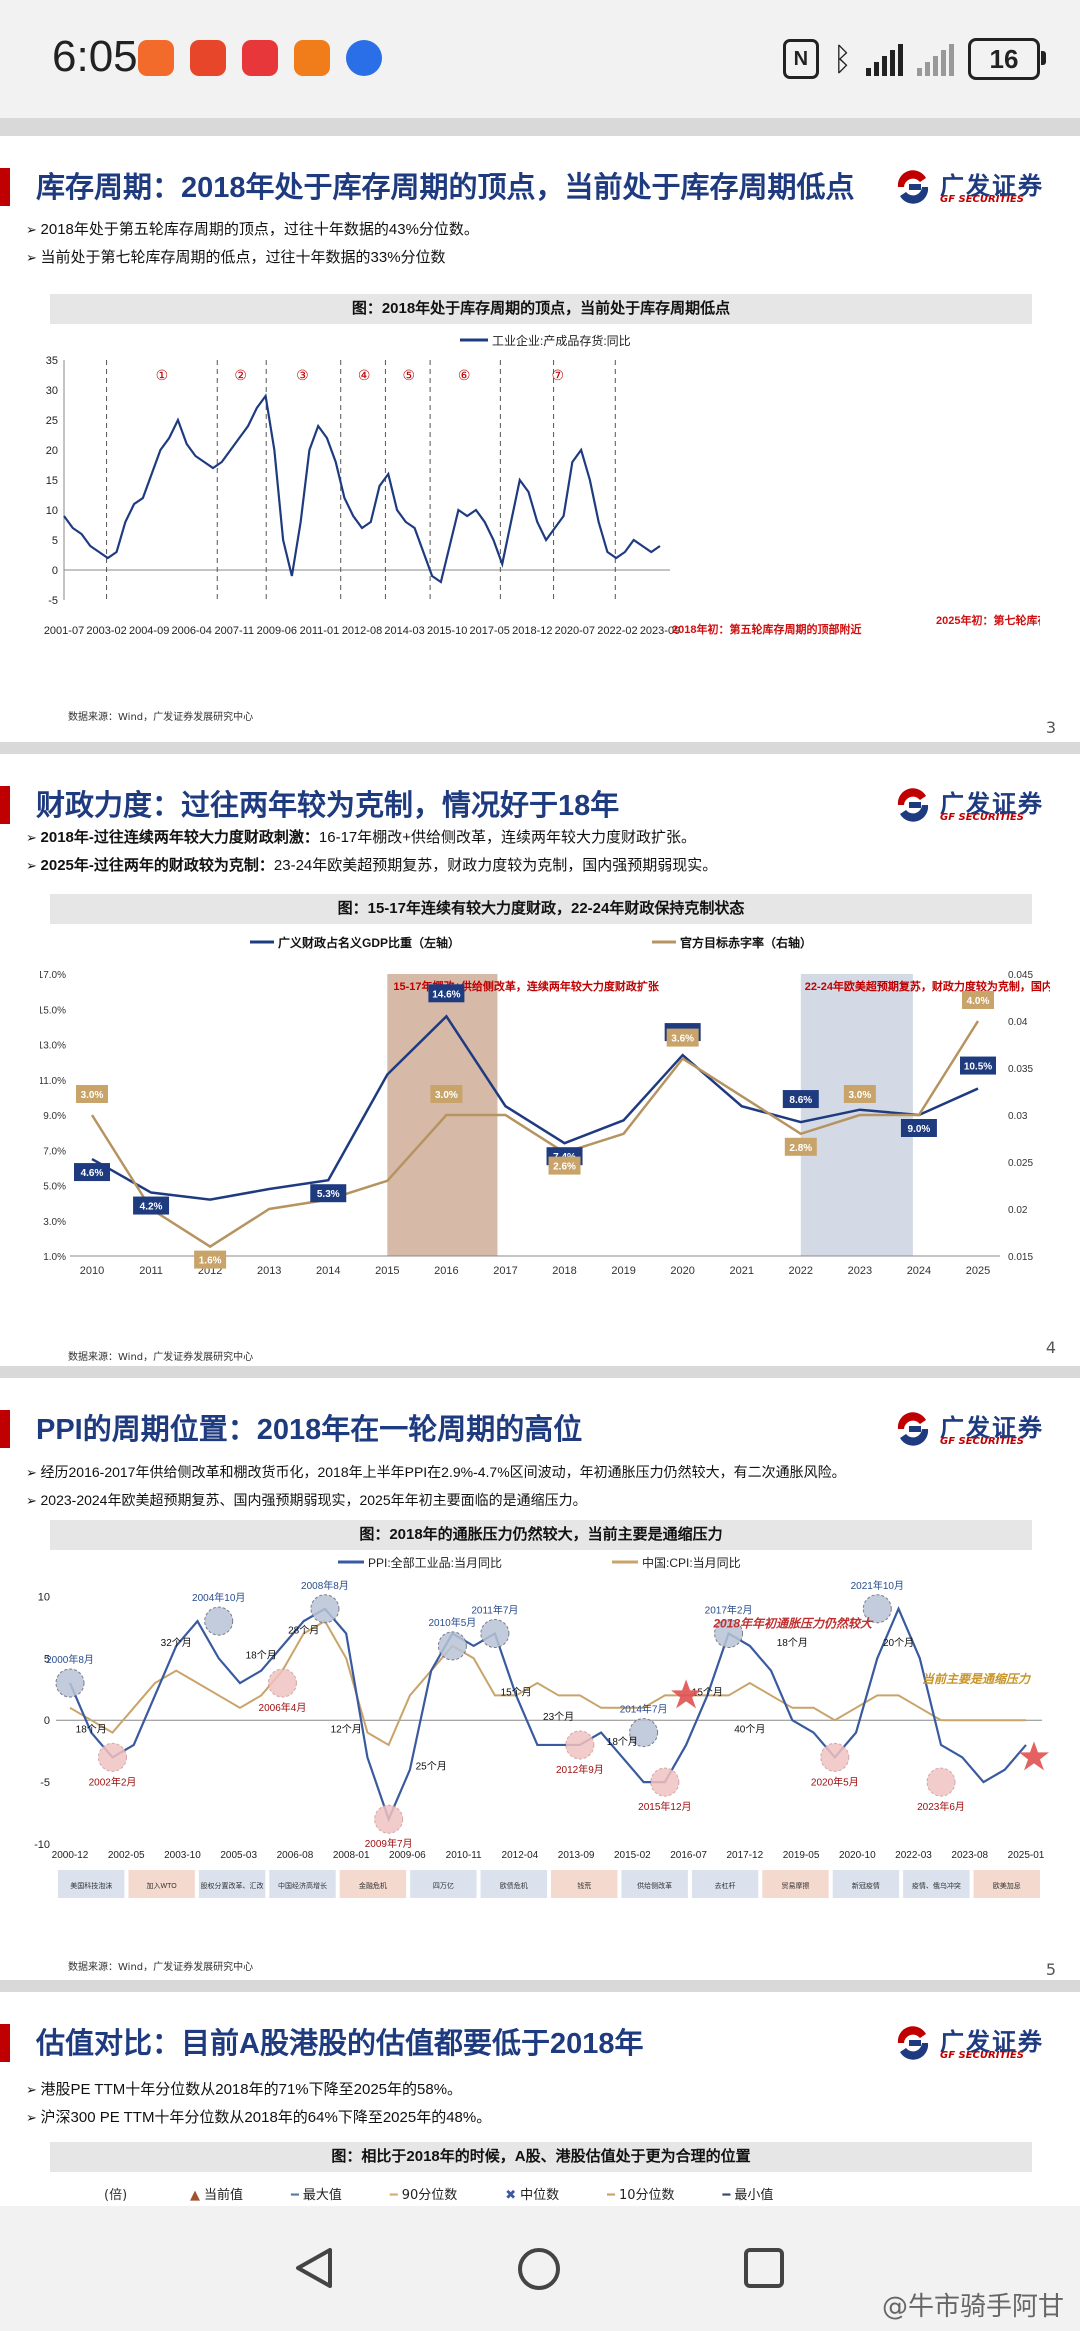 Image resolution: width=1080 pixels, height=2331 pixels. I want to click on x-tick-label: 2019-05, so click(801, 1855).